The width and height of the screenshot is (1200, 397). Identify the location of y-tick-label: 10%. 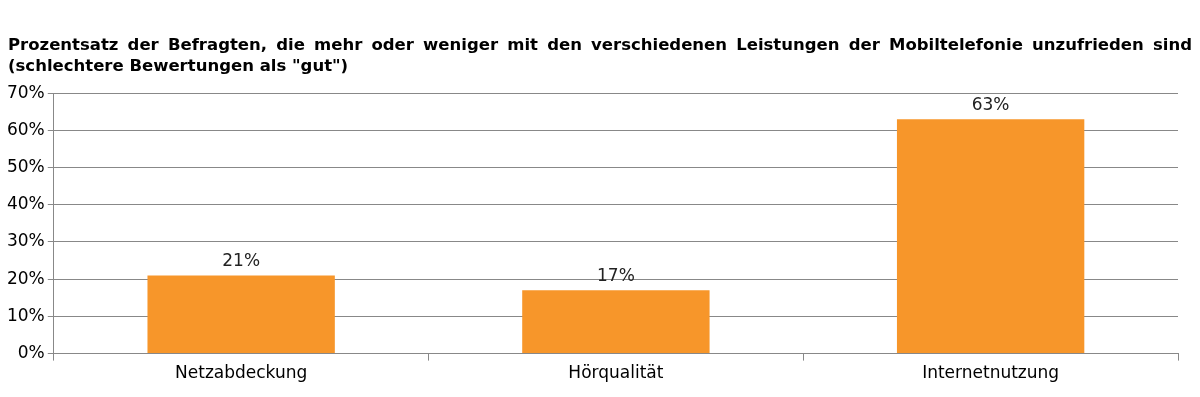
(25, 314).